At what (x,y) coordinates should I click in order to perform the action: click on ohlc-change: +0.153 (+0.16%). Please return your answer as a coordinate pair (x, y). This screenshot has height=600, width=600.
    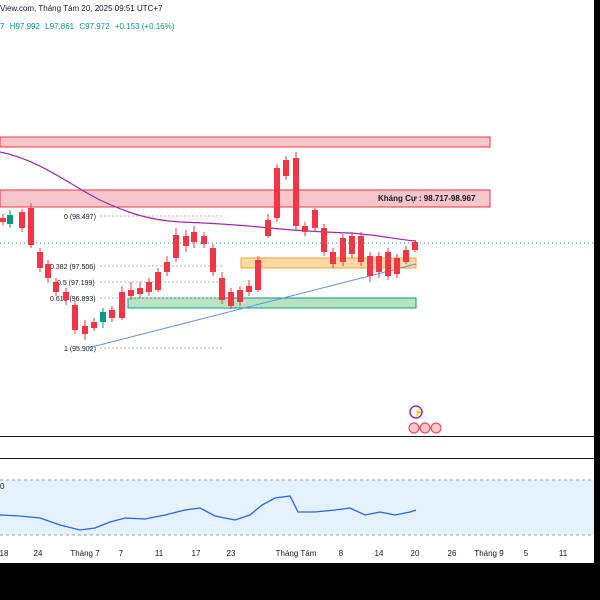
    Looking at the image, I should click on (144, 26).